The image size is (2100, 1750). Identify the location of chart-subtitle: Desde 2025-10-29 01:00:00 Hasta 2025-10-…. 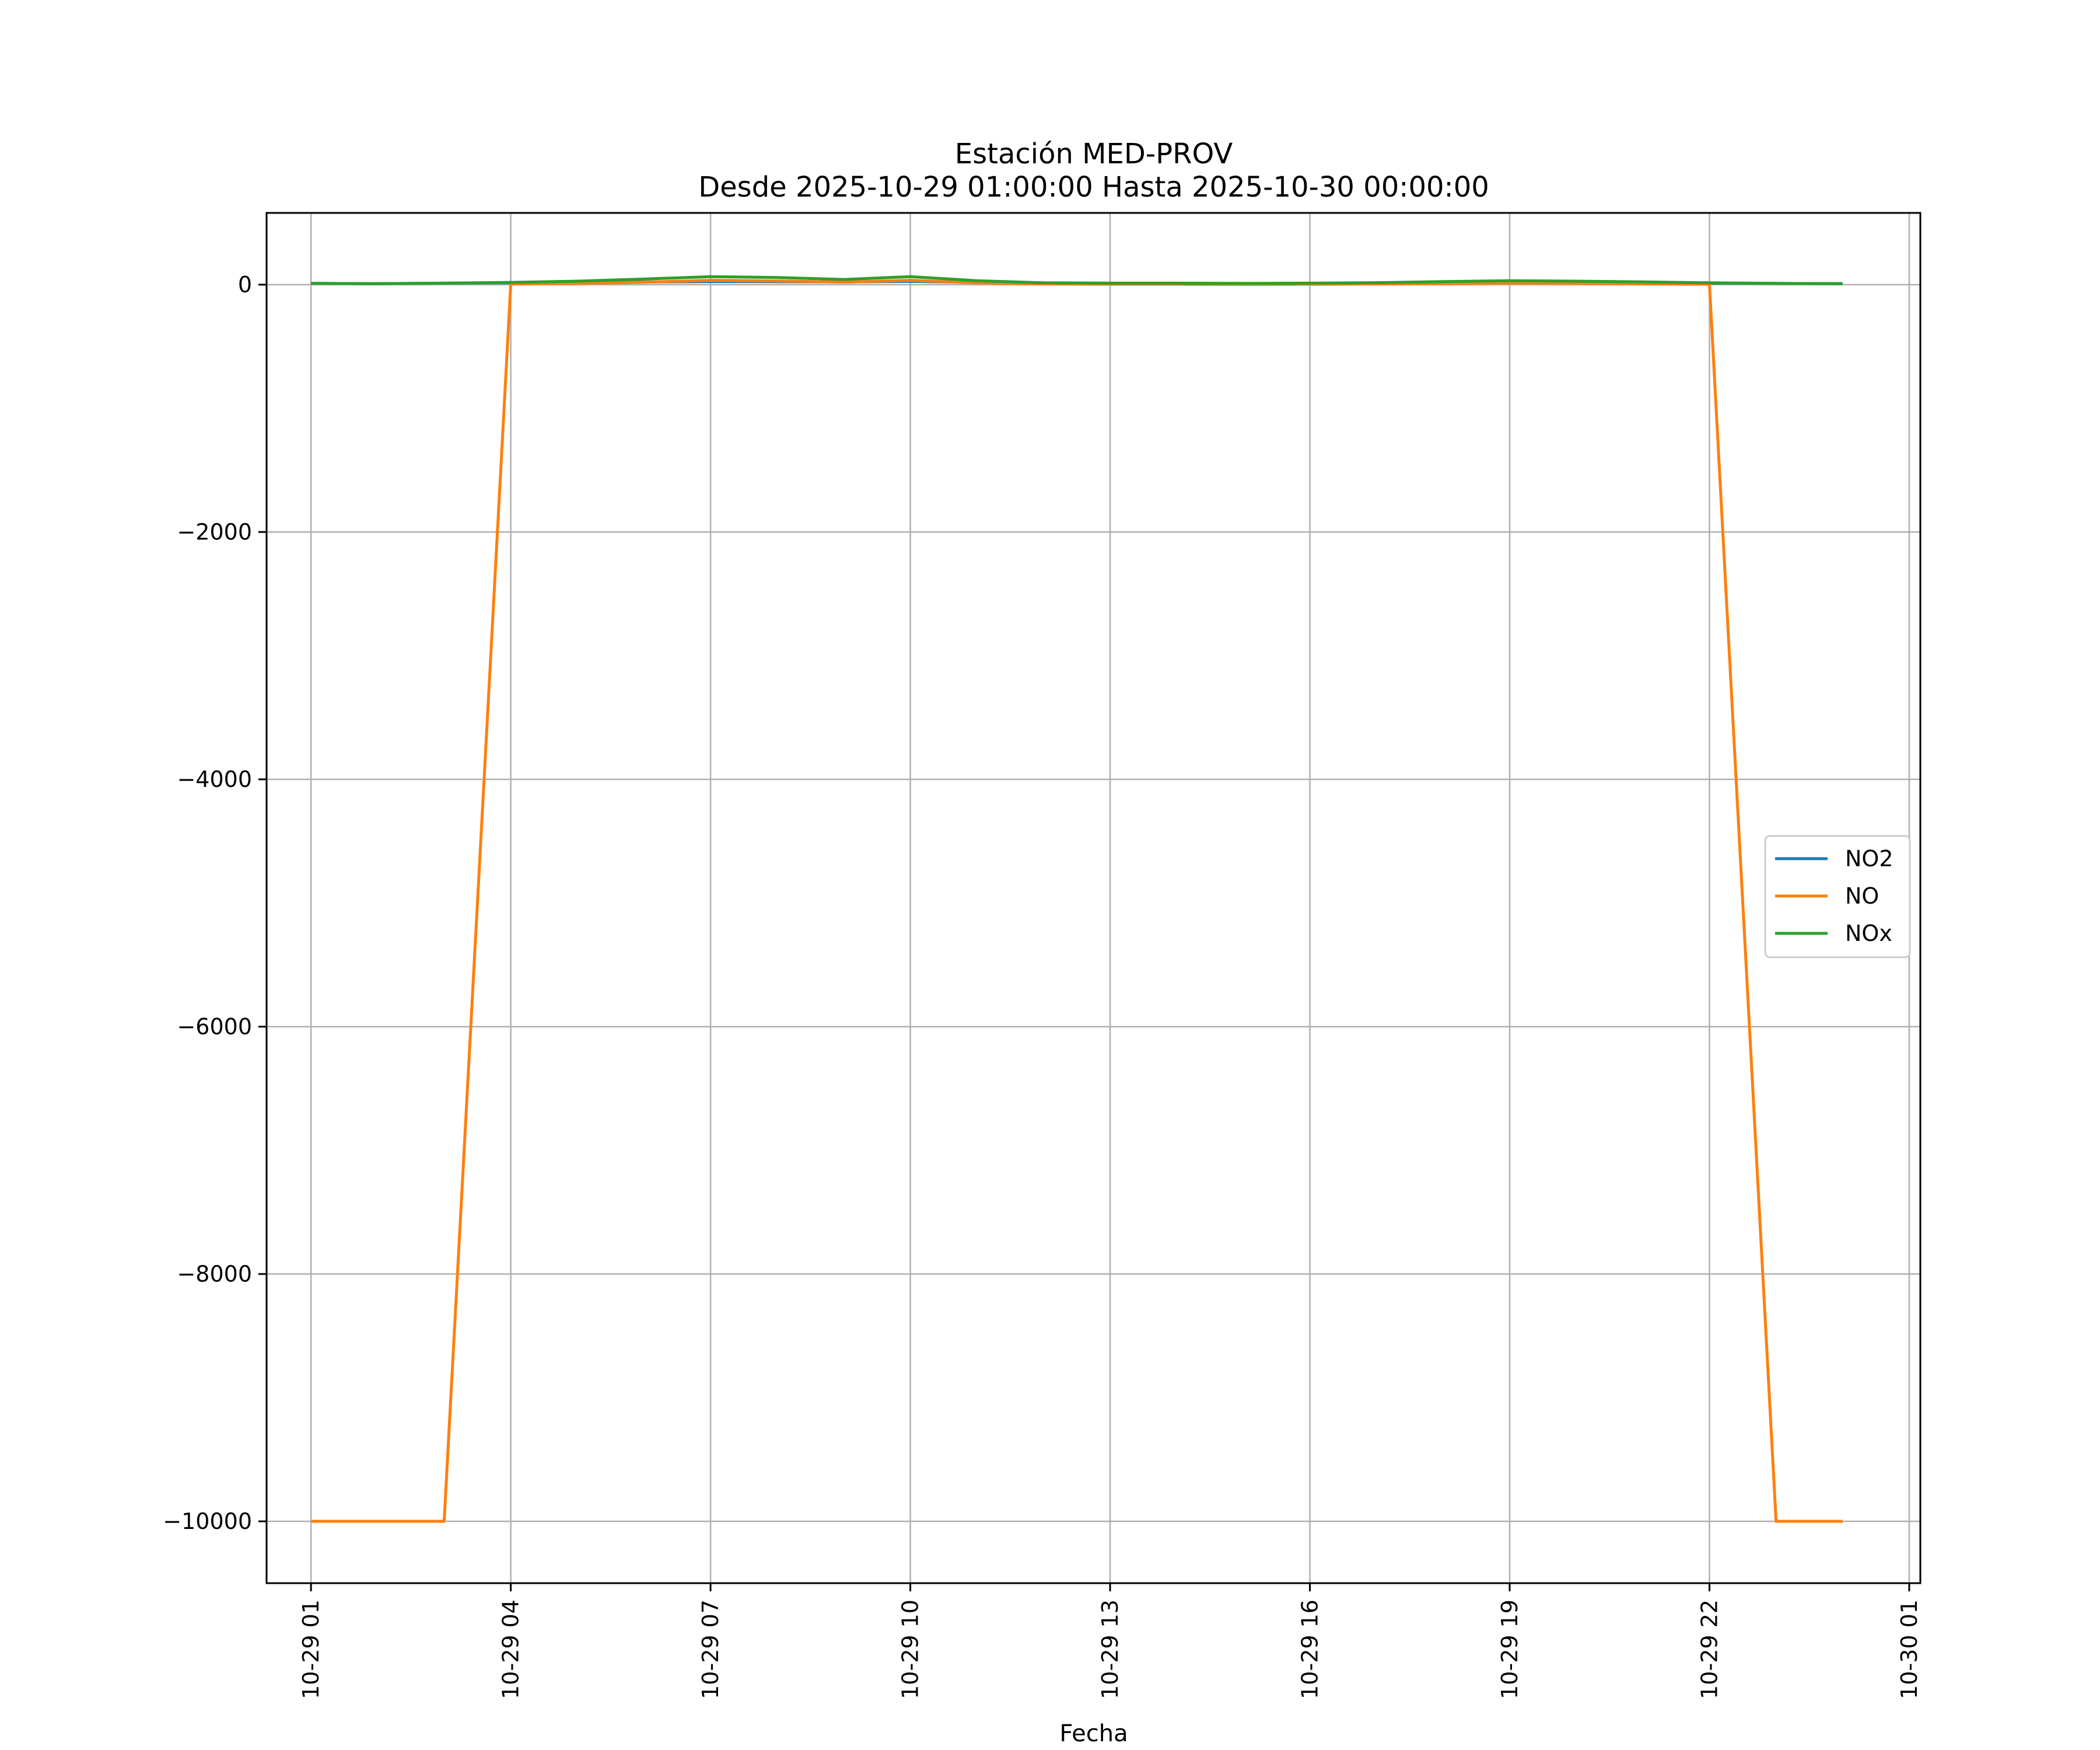
(1093, 187).